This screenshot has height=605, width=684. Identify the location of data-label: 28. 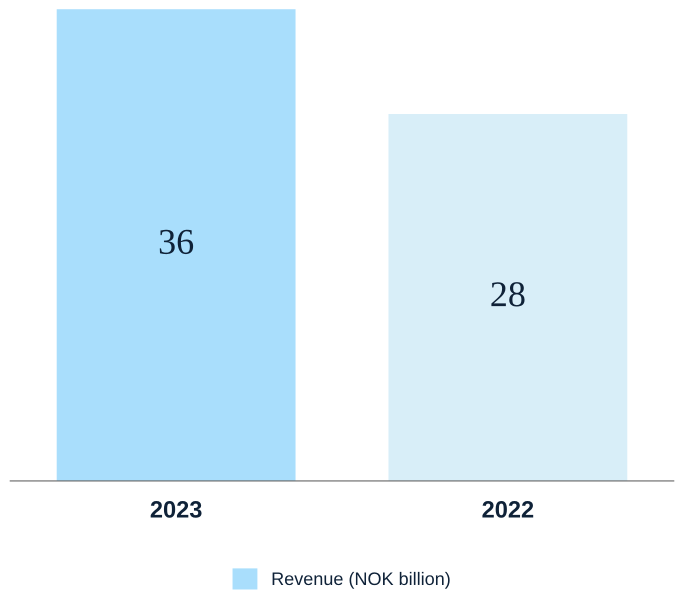
(508, 294).